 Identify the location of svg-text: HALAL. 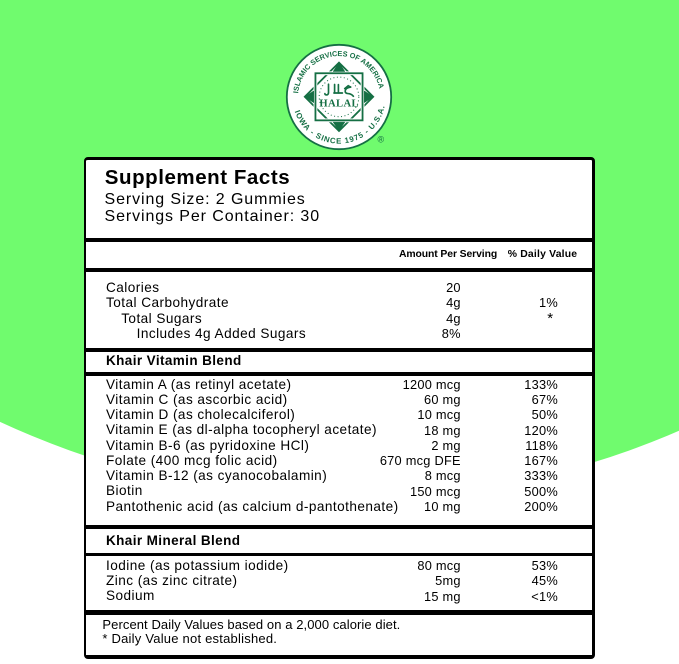
(339, 103).